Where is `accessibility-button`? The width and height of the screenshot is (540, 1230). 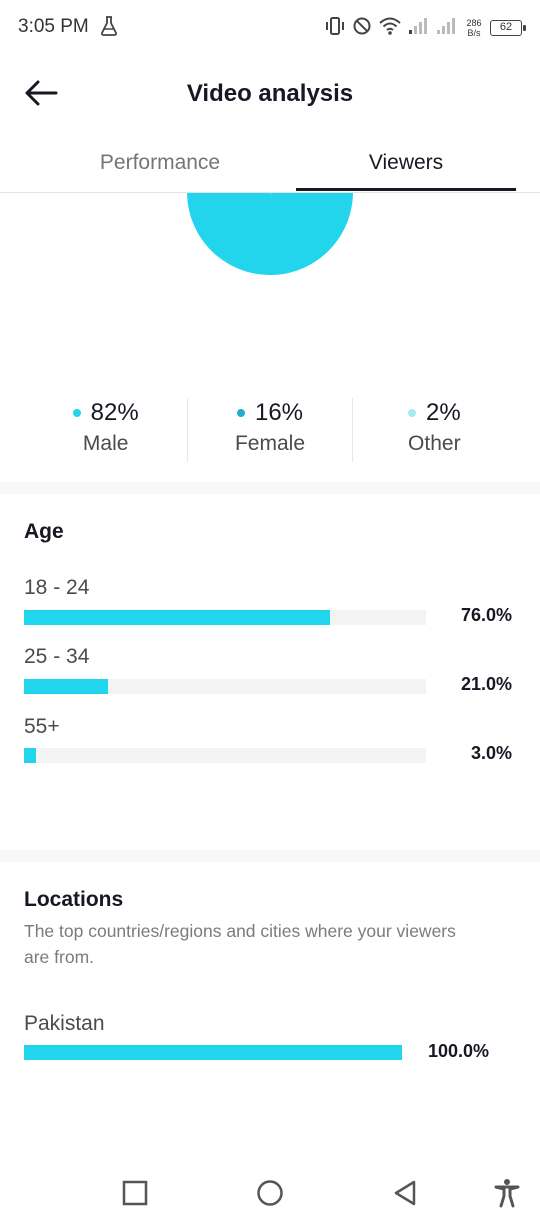
accessibility-button is located at coordinates (507, 1195).